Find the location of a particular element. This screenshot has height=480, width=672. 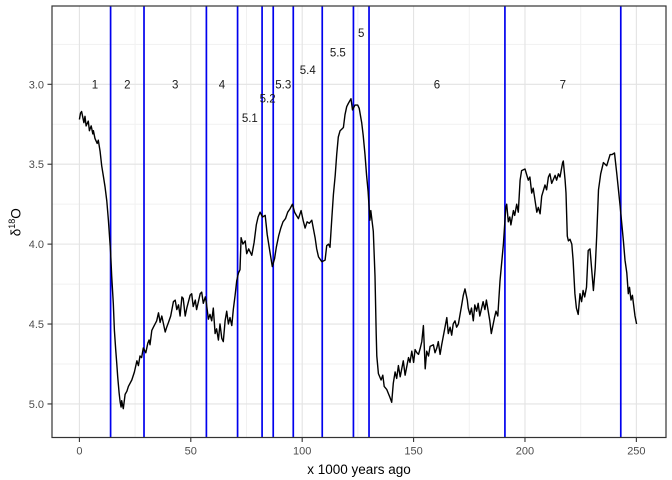

y-axis-title-text: δ18O is located at coordinates (15, 222).